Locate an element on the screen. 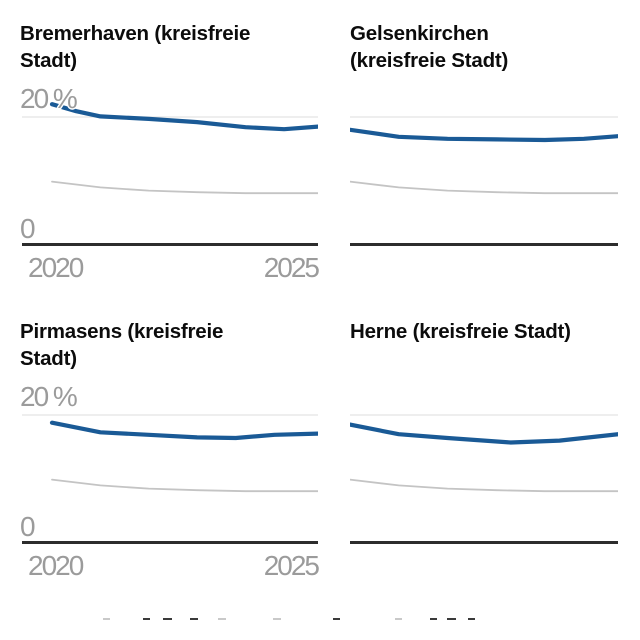 The image size is (640, 640). cropped-caption-fragments is located at coordinates (320, 620).